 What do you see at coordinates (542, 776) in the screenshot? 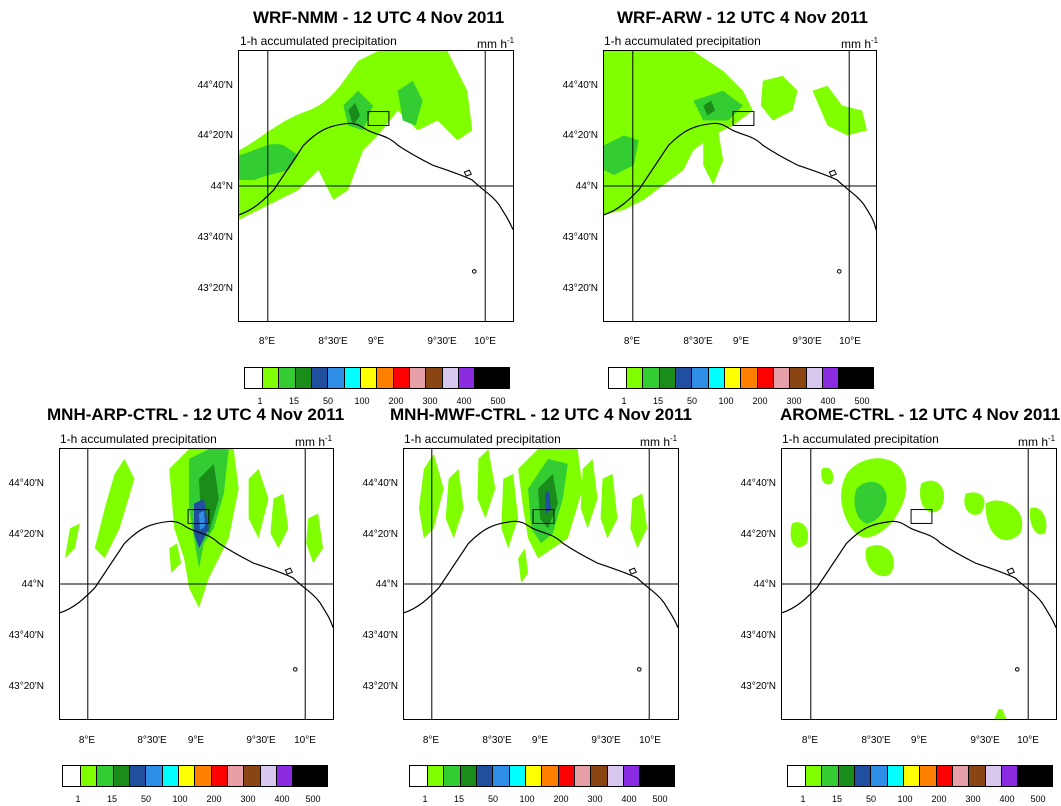
I see `colorbar` at bounding box center [542, 776].